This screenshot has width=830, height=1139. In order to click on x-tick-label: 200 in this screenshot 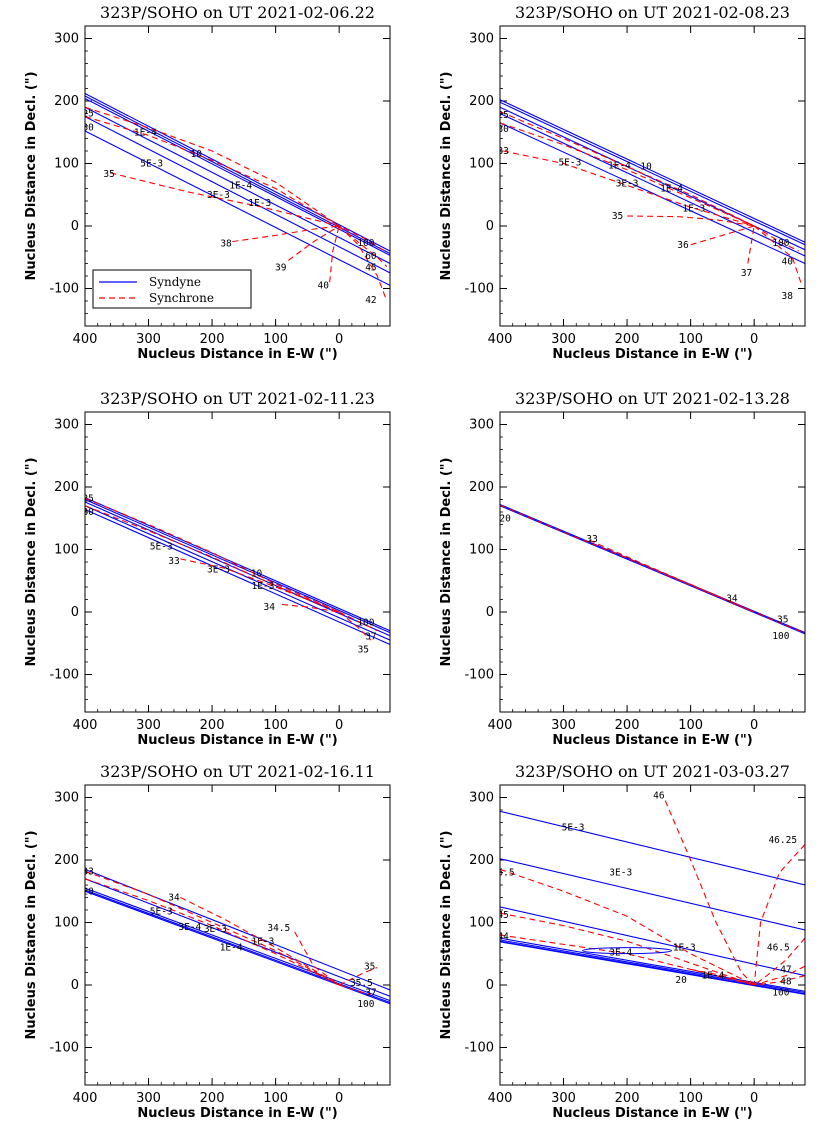, I will do `click(212, 1098)`.